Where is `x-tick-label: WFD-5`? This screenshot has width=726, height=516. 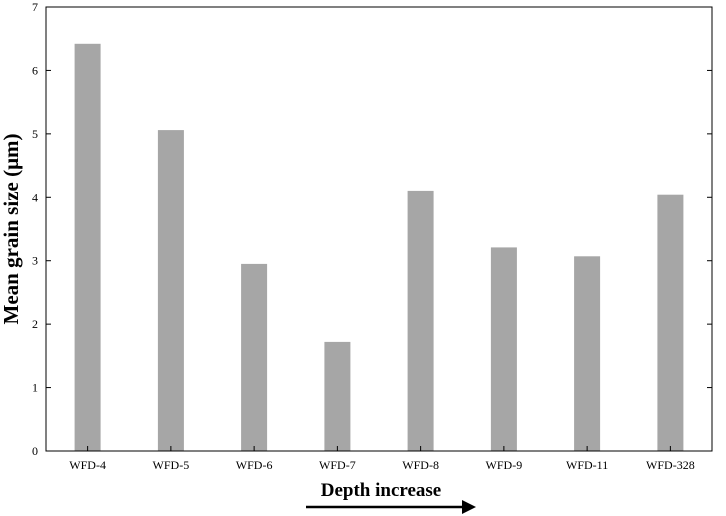
x-tick-label: WFD-5 is located at coordinates (171, 465).